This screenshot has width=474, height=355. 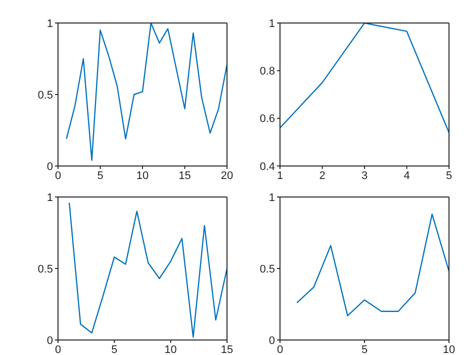 I want to click on y-tick-label: 0.4, so click(x=267, y=166).